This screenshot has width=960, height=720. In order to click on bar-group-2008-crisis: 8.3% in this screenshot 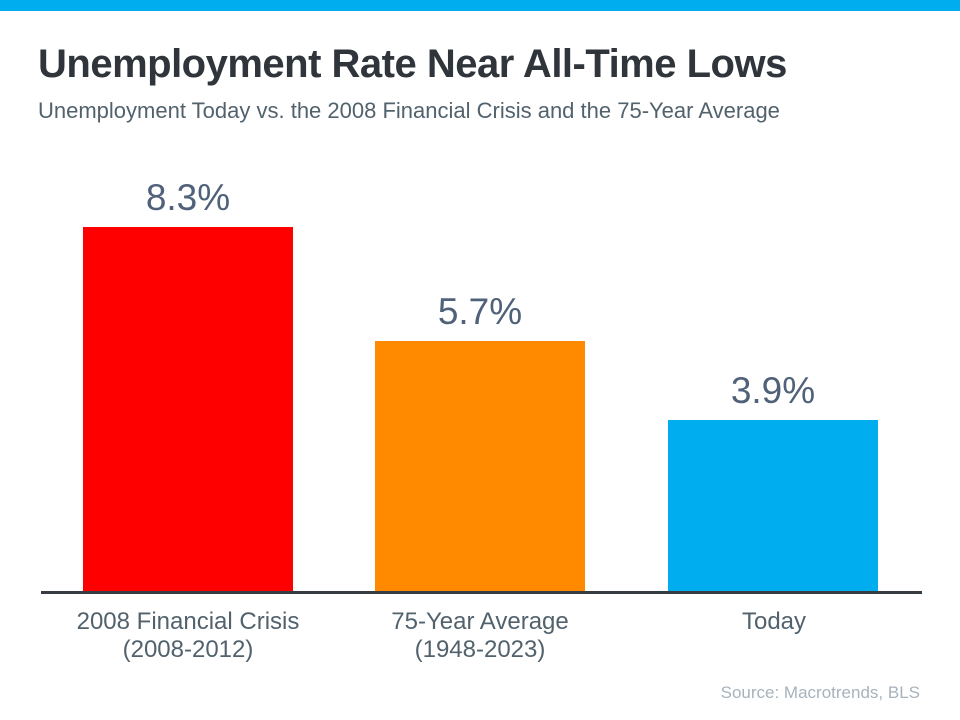, I will do `click(188, 385)`.